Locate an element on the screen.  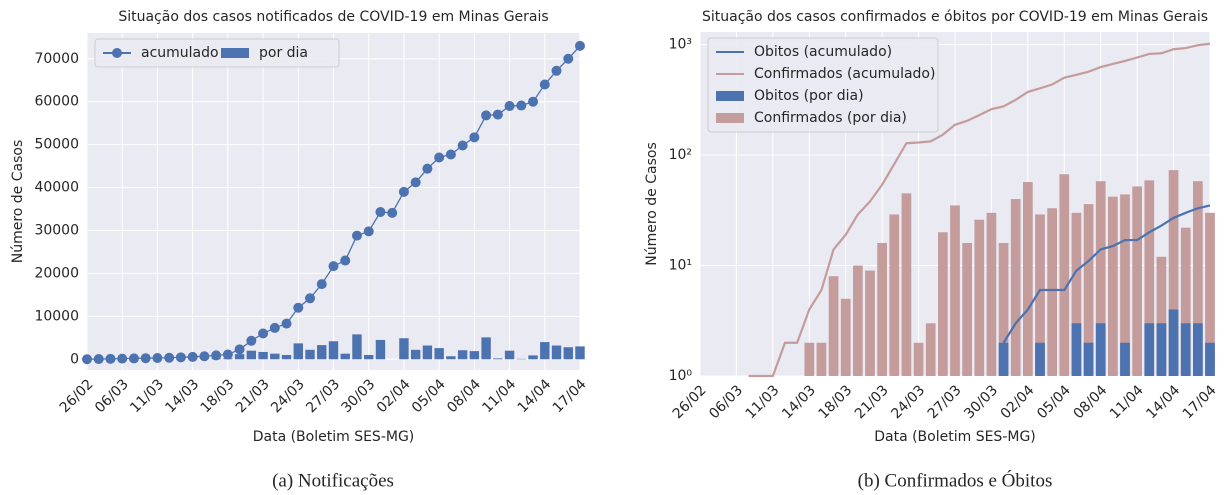
x-tick-label: 17/04 is located at coordinates (1200, 402).